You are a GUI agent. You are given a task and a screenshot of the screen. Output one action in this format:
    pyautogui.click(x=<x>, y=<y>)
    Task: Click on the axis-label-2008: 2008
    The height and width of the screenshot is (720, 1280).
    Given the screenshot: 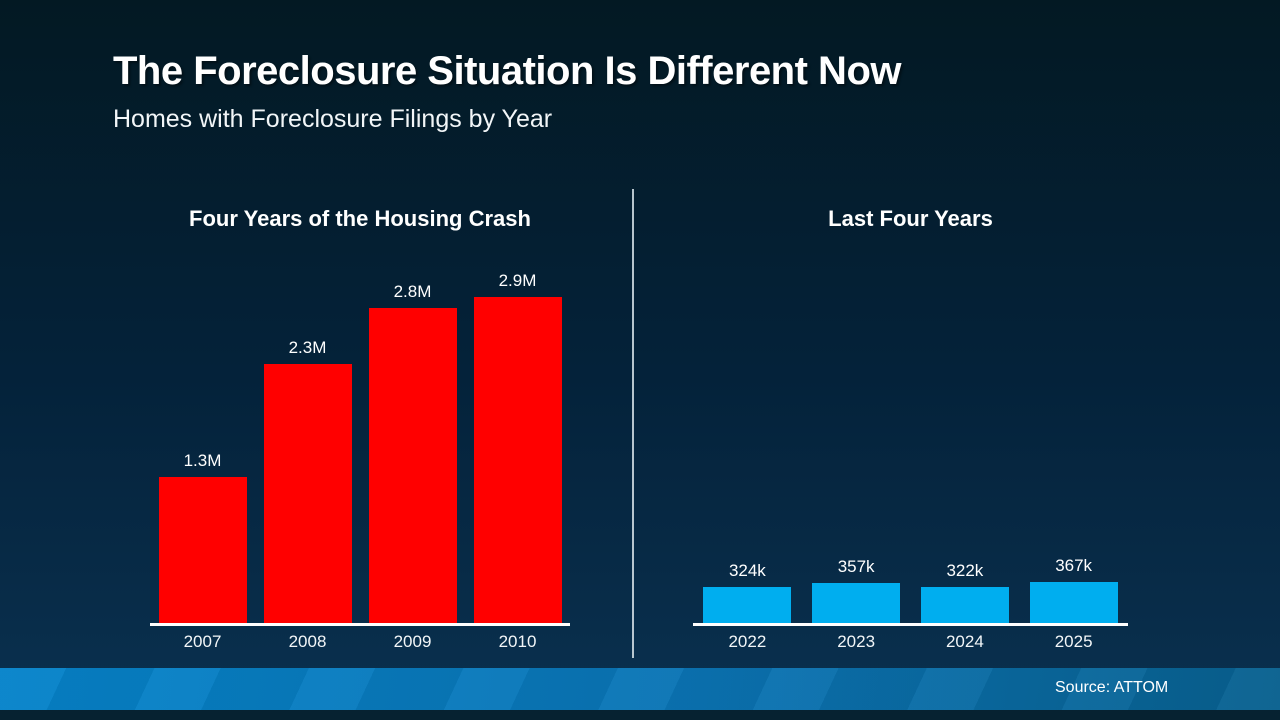 What is the action you would take?
    pyautogui.click(x=307, y=641)
    